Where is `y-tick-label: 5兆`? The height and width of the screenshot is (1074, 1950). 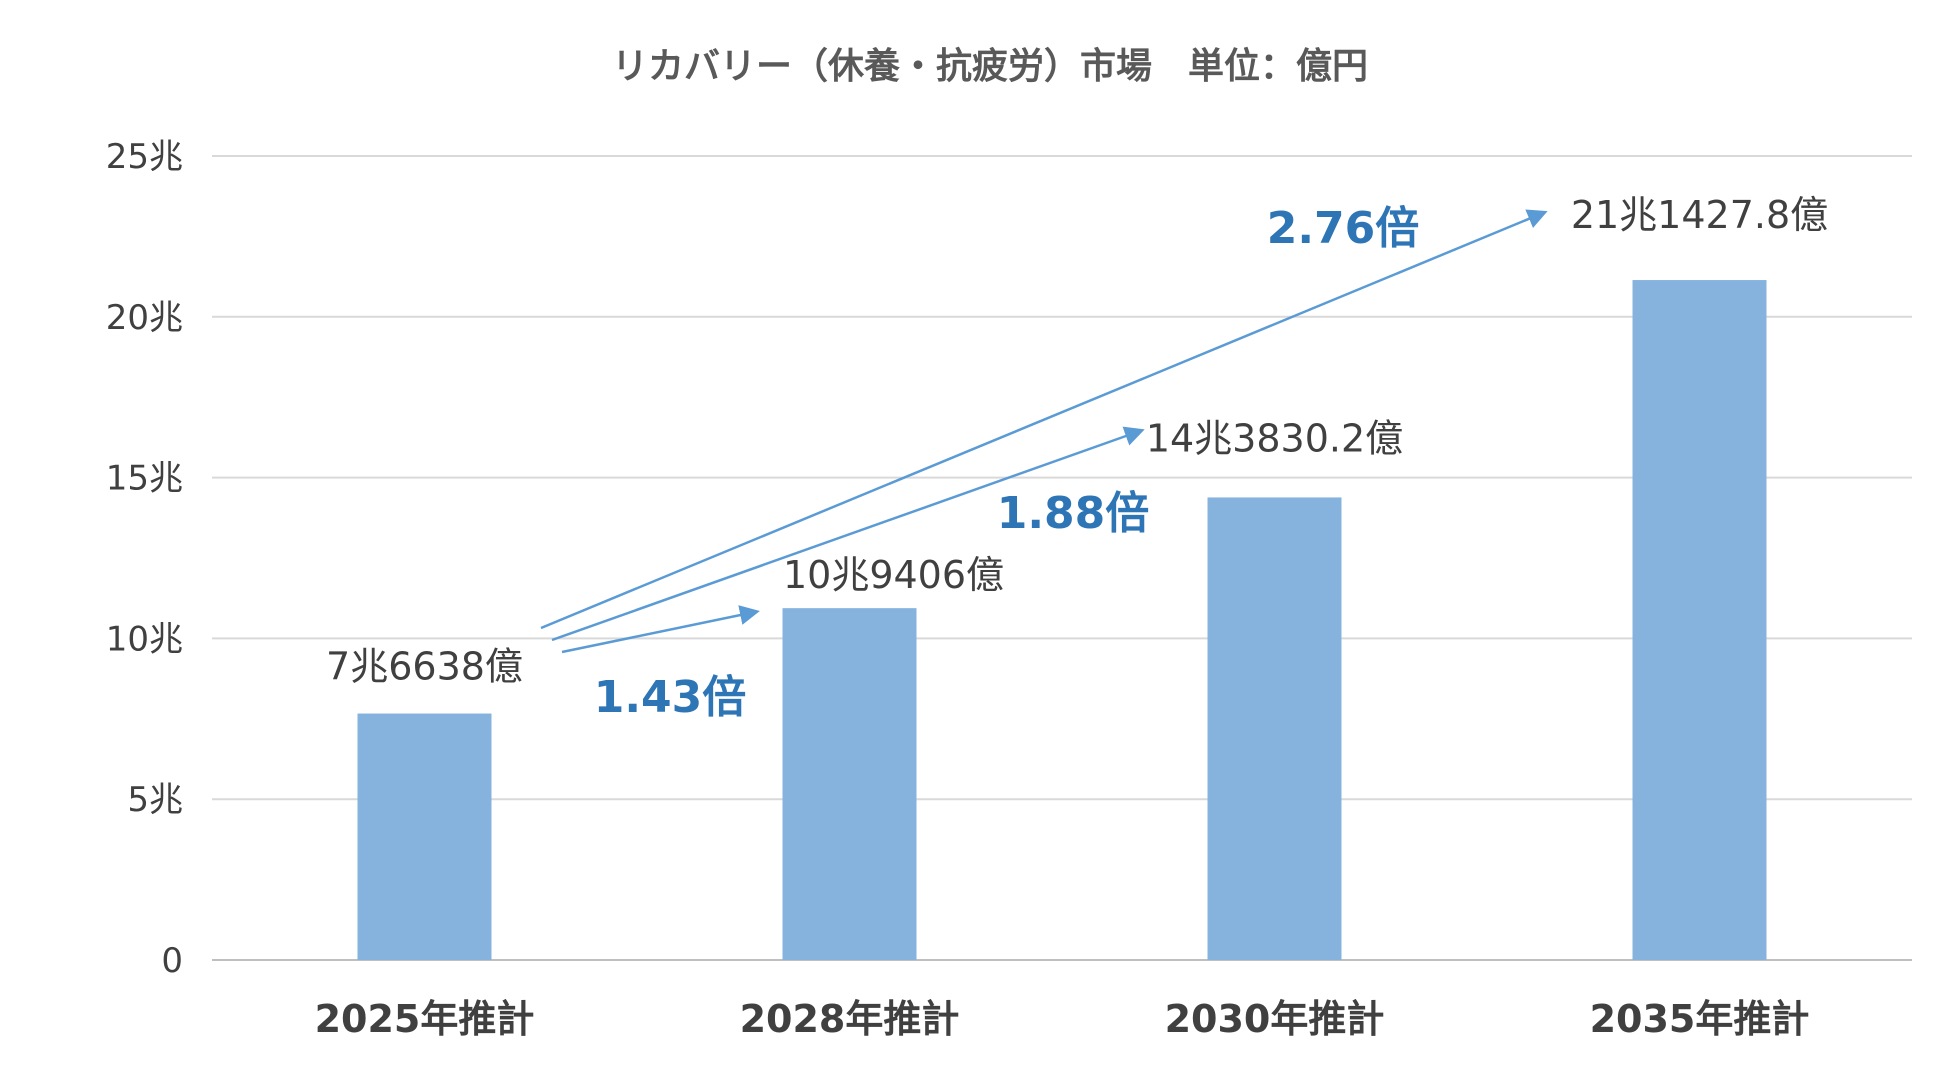
y-tick-label: 5兆 is located at coordinates (155, 800).